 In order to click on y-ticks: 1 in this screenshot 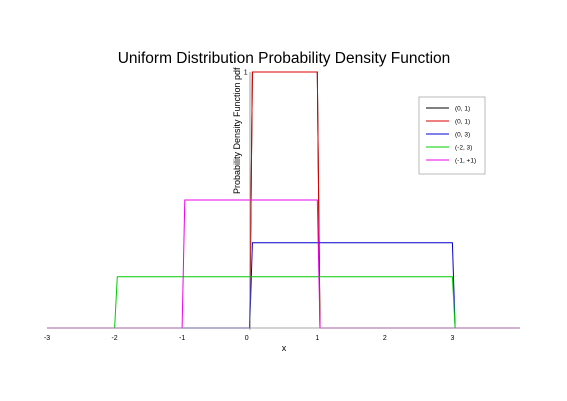, I will do `click(246, 73)`.